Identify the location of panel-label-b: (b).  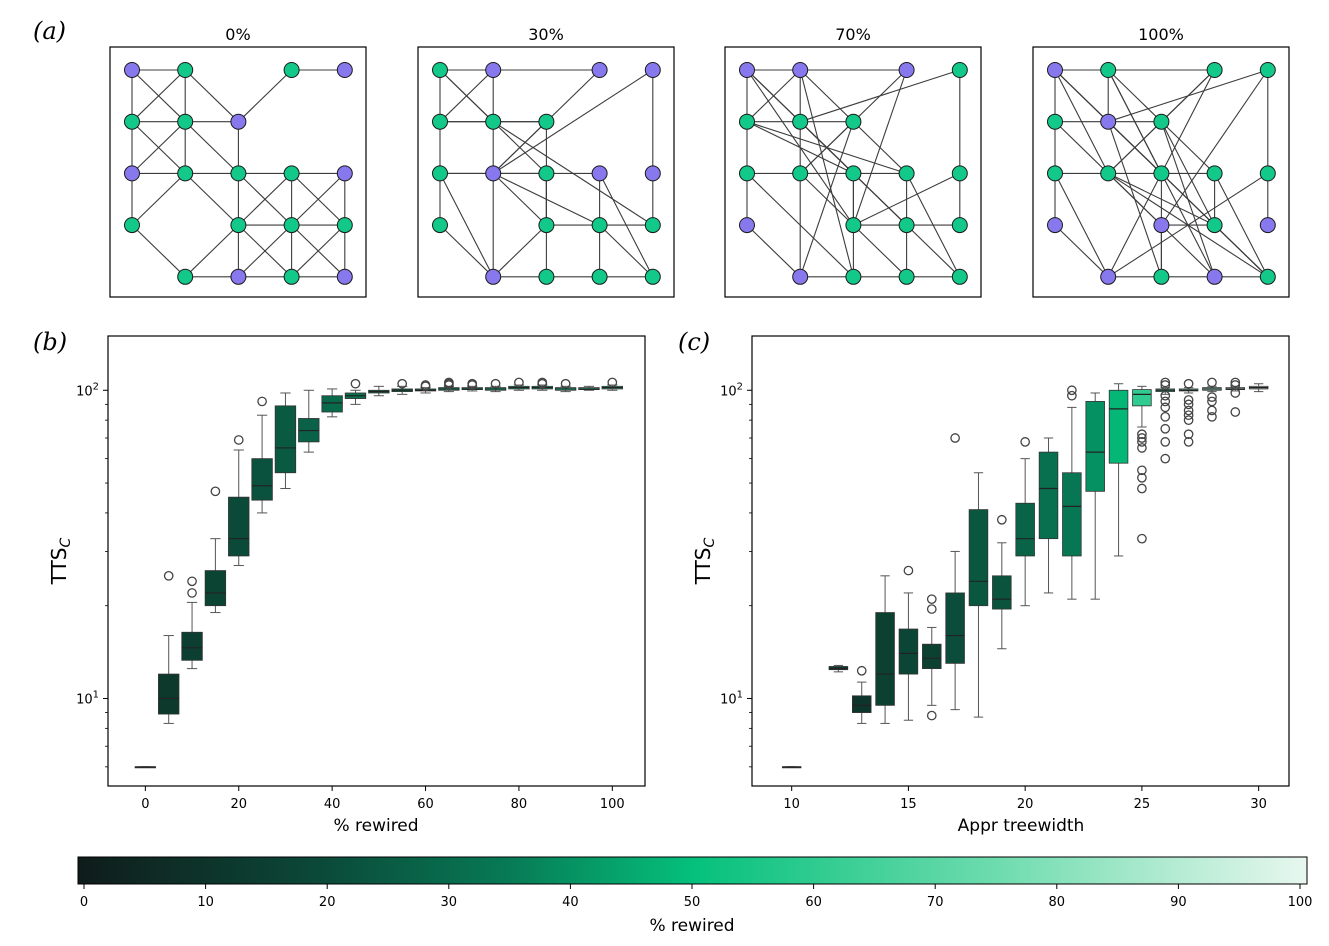
(50, 342).